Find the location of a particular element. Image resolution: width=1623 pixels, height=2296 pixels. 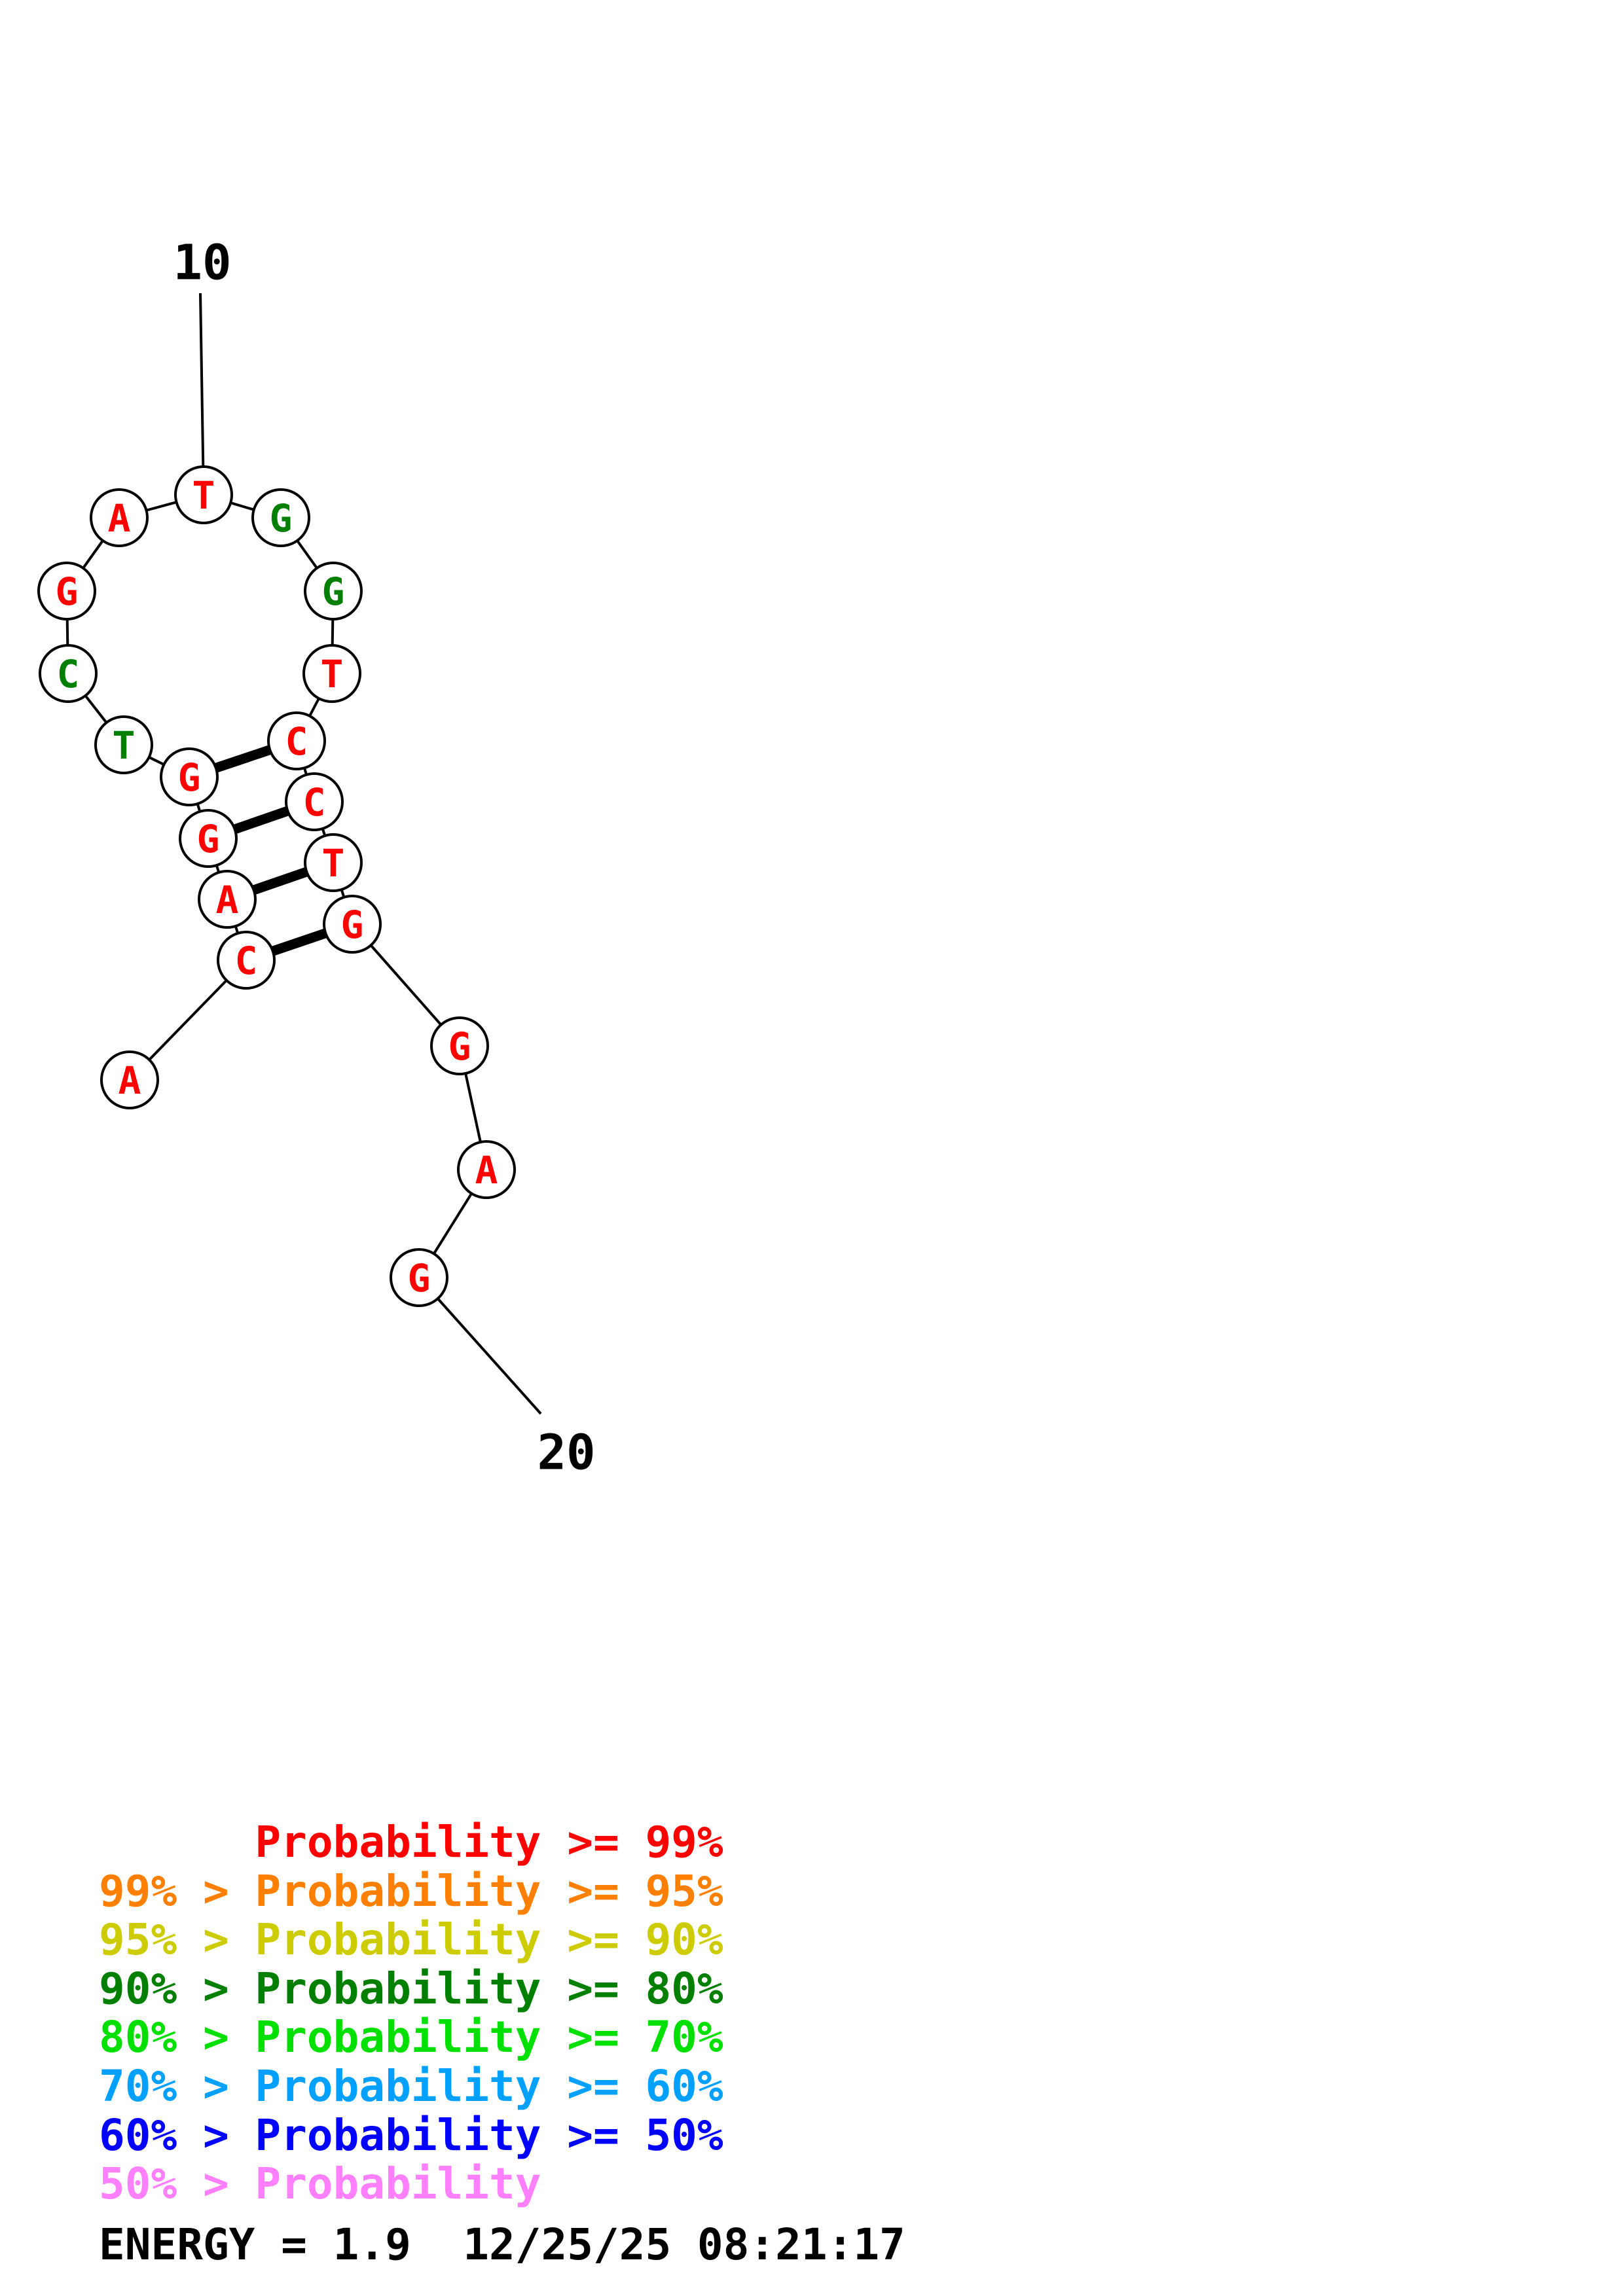

nucleotide-base-2: C is located at coordinates (246, 961).